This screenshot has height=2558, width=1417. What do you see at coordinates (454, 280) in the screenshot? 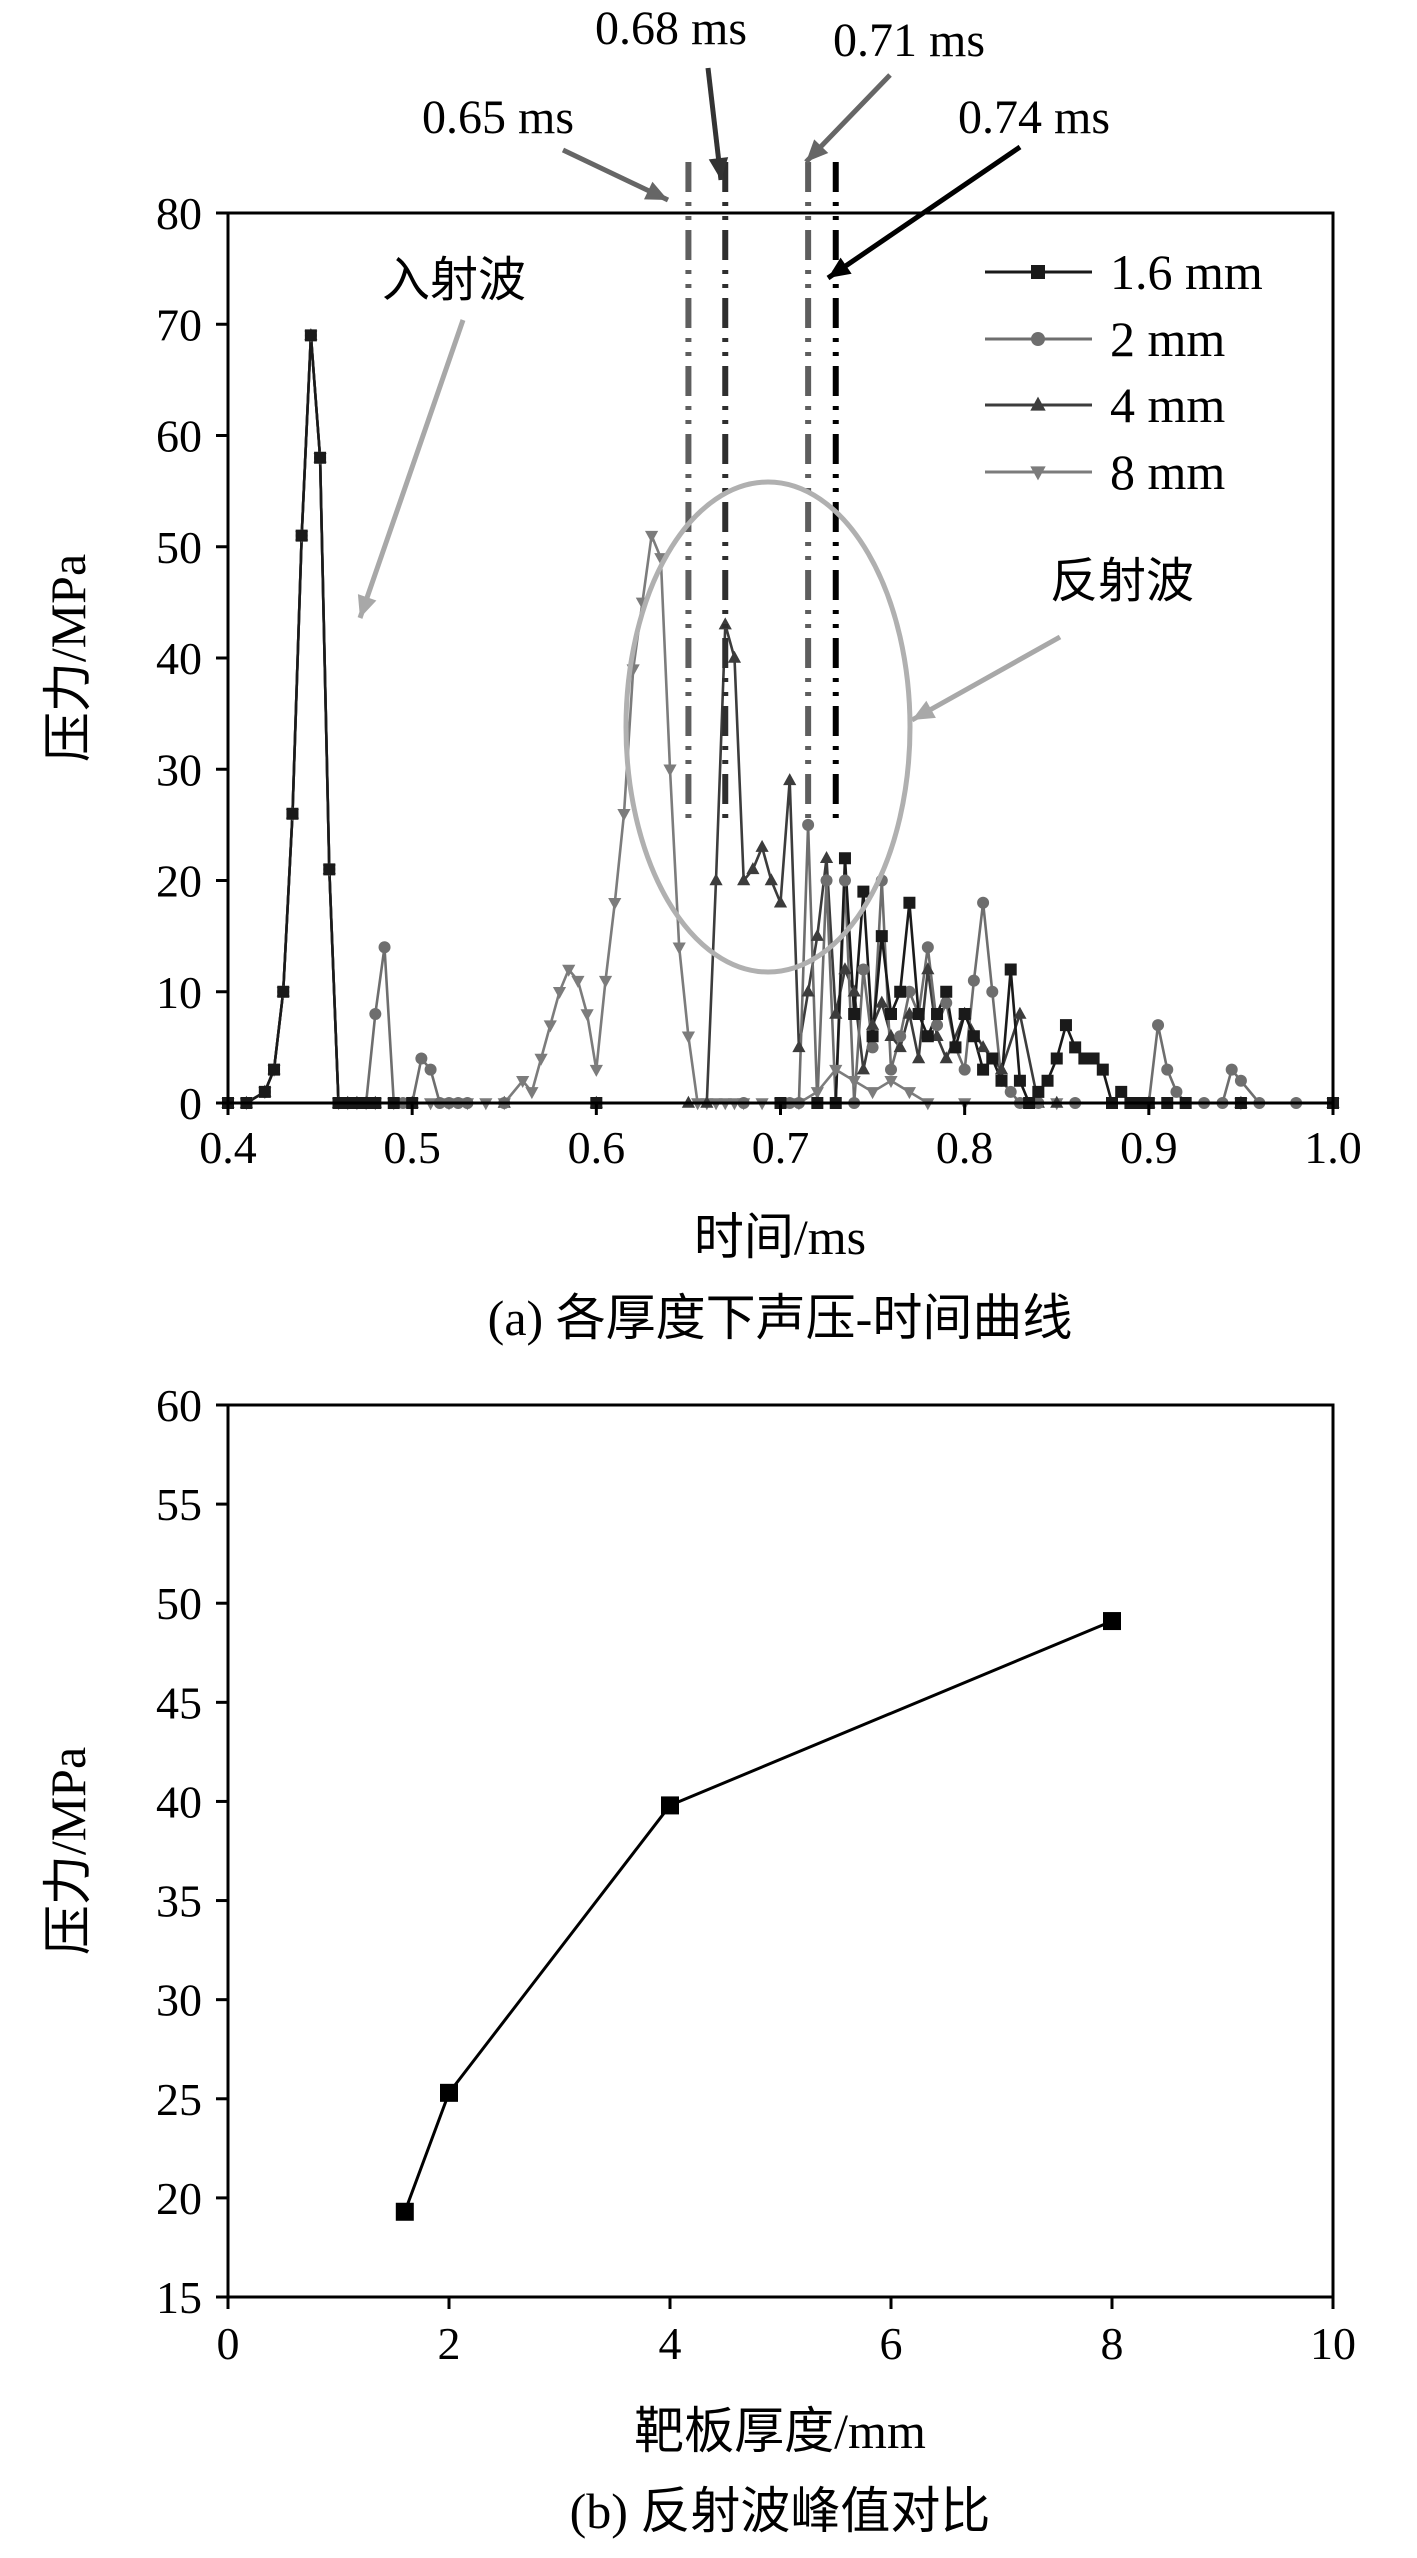
I see `annotation-incident-wave: 入射波` at bounding box center [454, 280].